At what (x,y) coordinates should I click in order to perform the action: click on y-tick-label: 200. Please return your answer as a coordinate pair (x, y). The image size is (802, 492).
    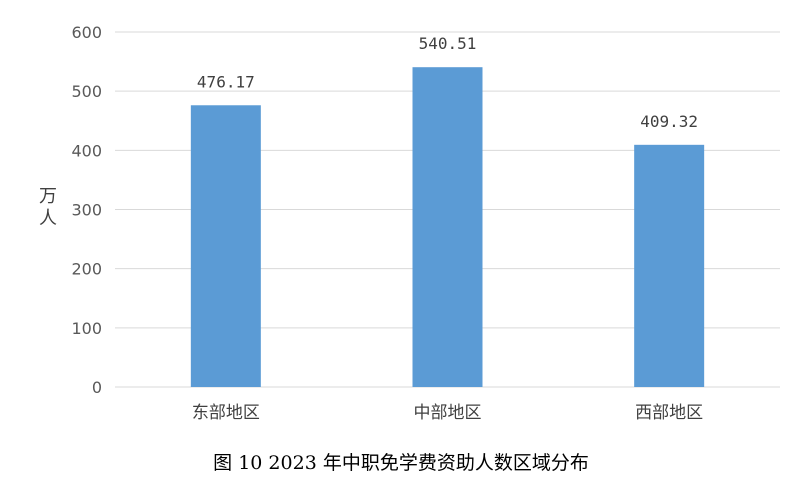
    Looking at the image, I should click on (86, 269).